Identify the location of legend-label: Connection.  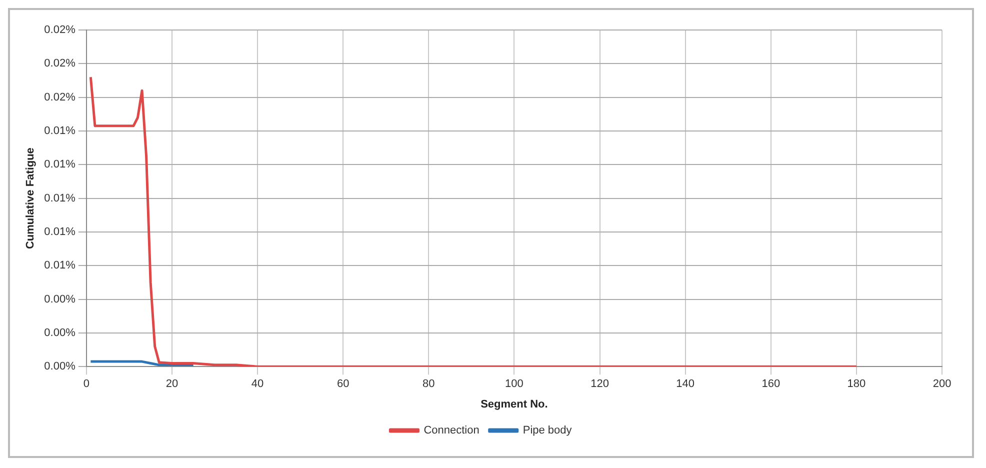
(452, 430).